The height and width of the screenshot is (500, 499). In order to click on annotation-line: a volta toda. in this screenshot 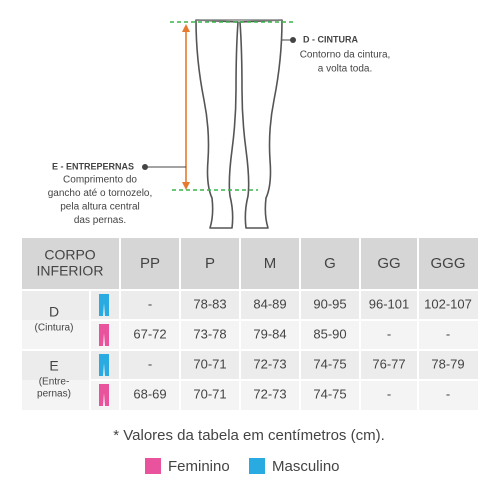, I will do `click(345, 69)`.